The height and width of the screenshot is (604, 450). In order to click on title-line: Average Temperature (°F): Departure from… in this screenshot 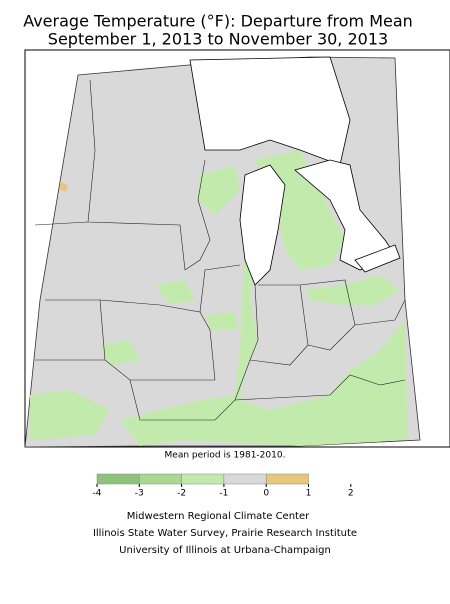, I will do `click(218, 21)`.